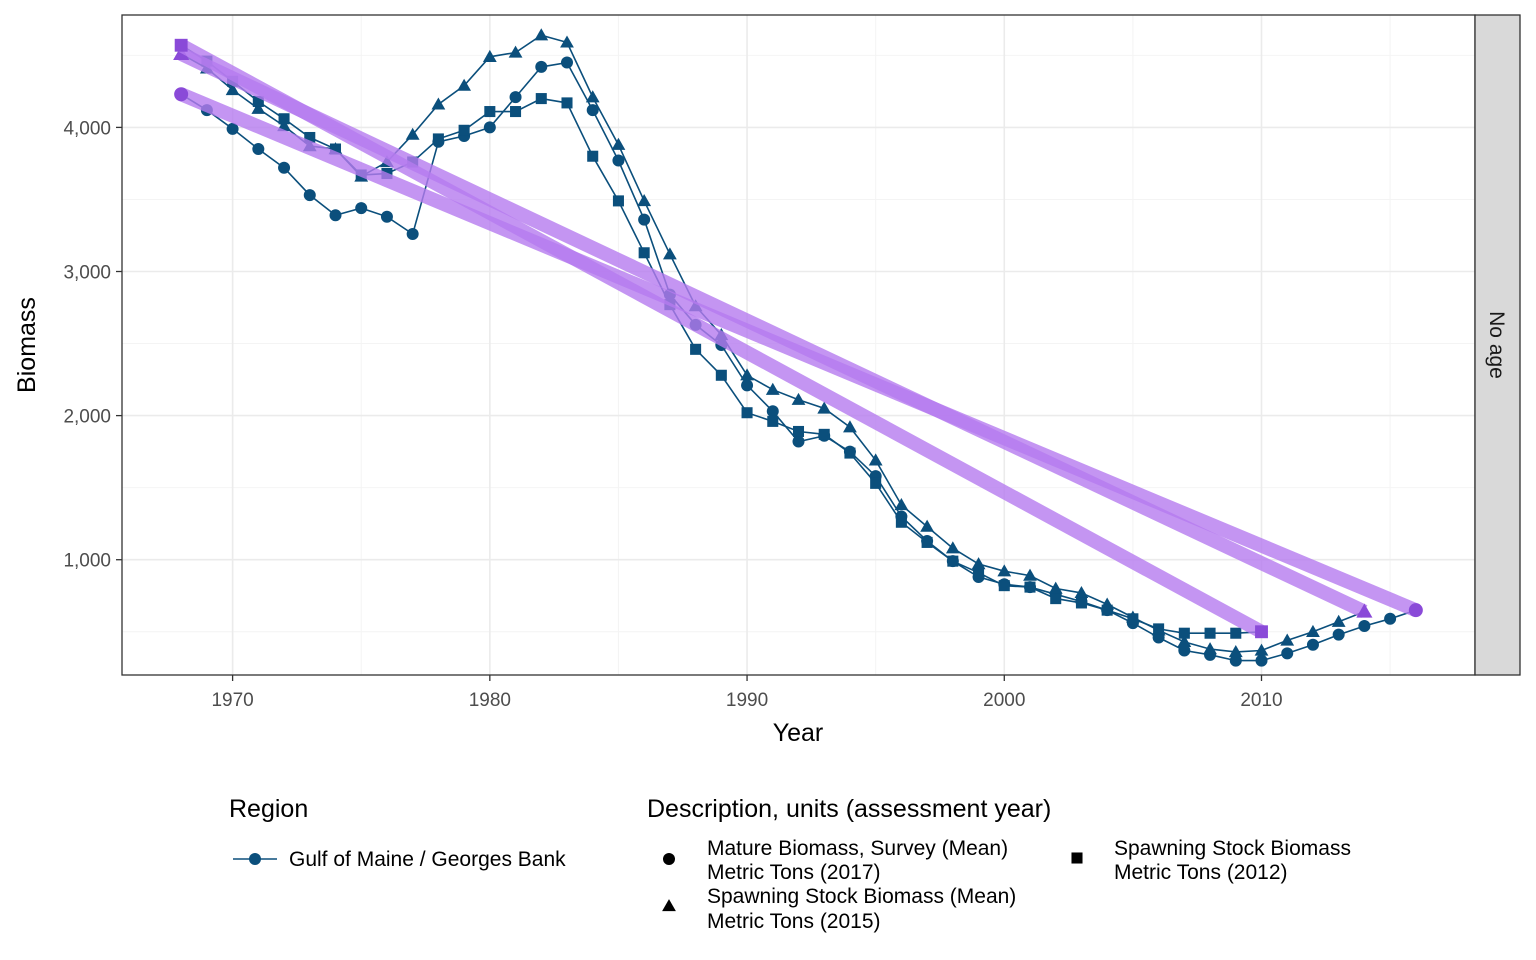 The width and height of the screenshot is (1536, 960). Describe the element at coordinates (1261, 700) in the screenshot. I see `x-tick-label: 2010` at that location.